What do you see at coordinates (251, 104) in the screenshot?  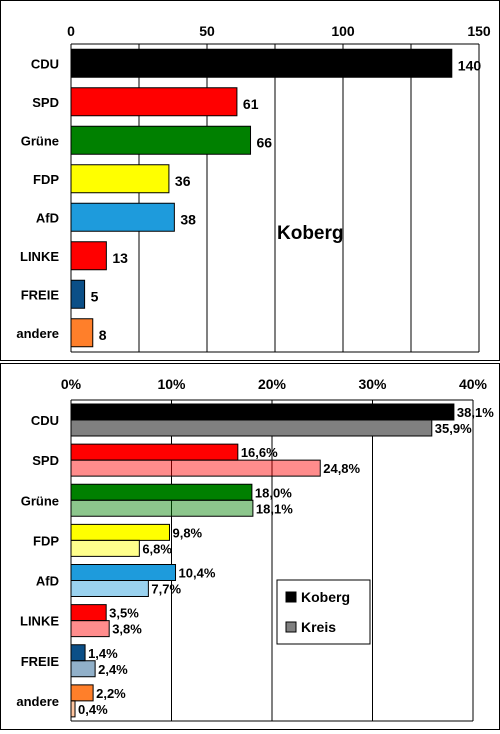 I see `value-label-spd: 61` at bounding box center [251, 104].